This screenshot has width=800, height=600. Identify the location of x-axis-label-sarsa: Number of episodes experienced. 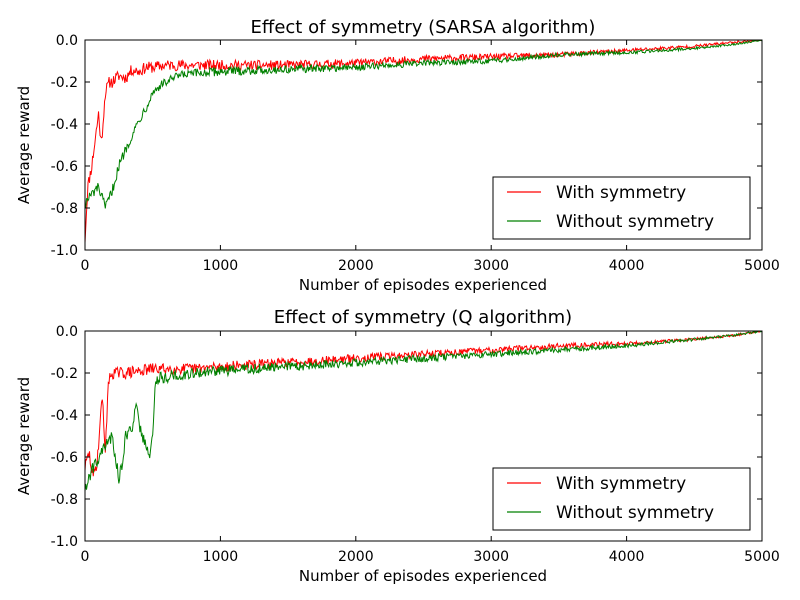
(423, 285).